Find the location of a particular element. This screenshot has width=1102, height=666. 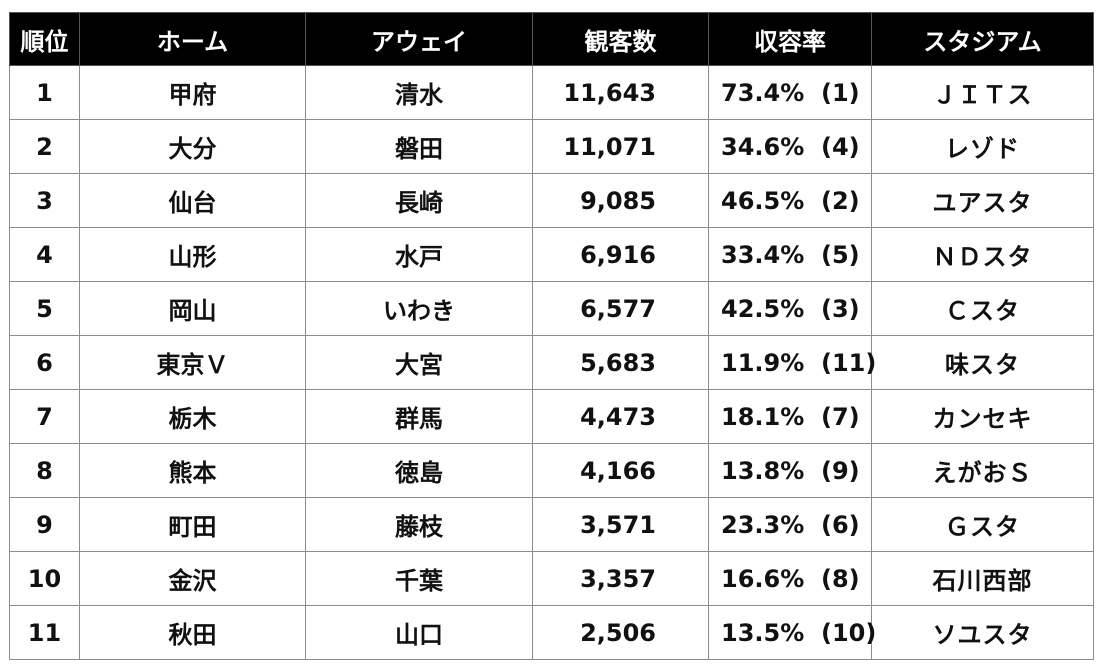

home-team-cell: 金沢 is located at coordinates (192, 578).